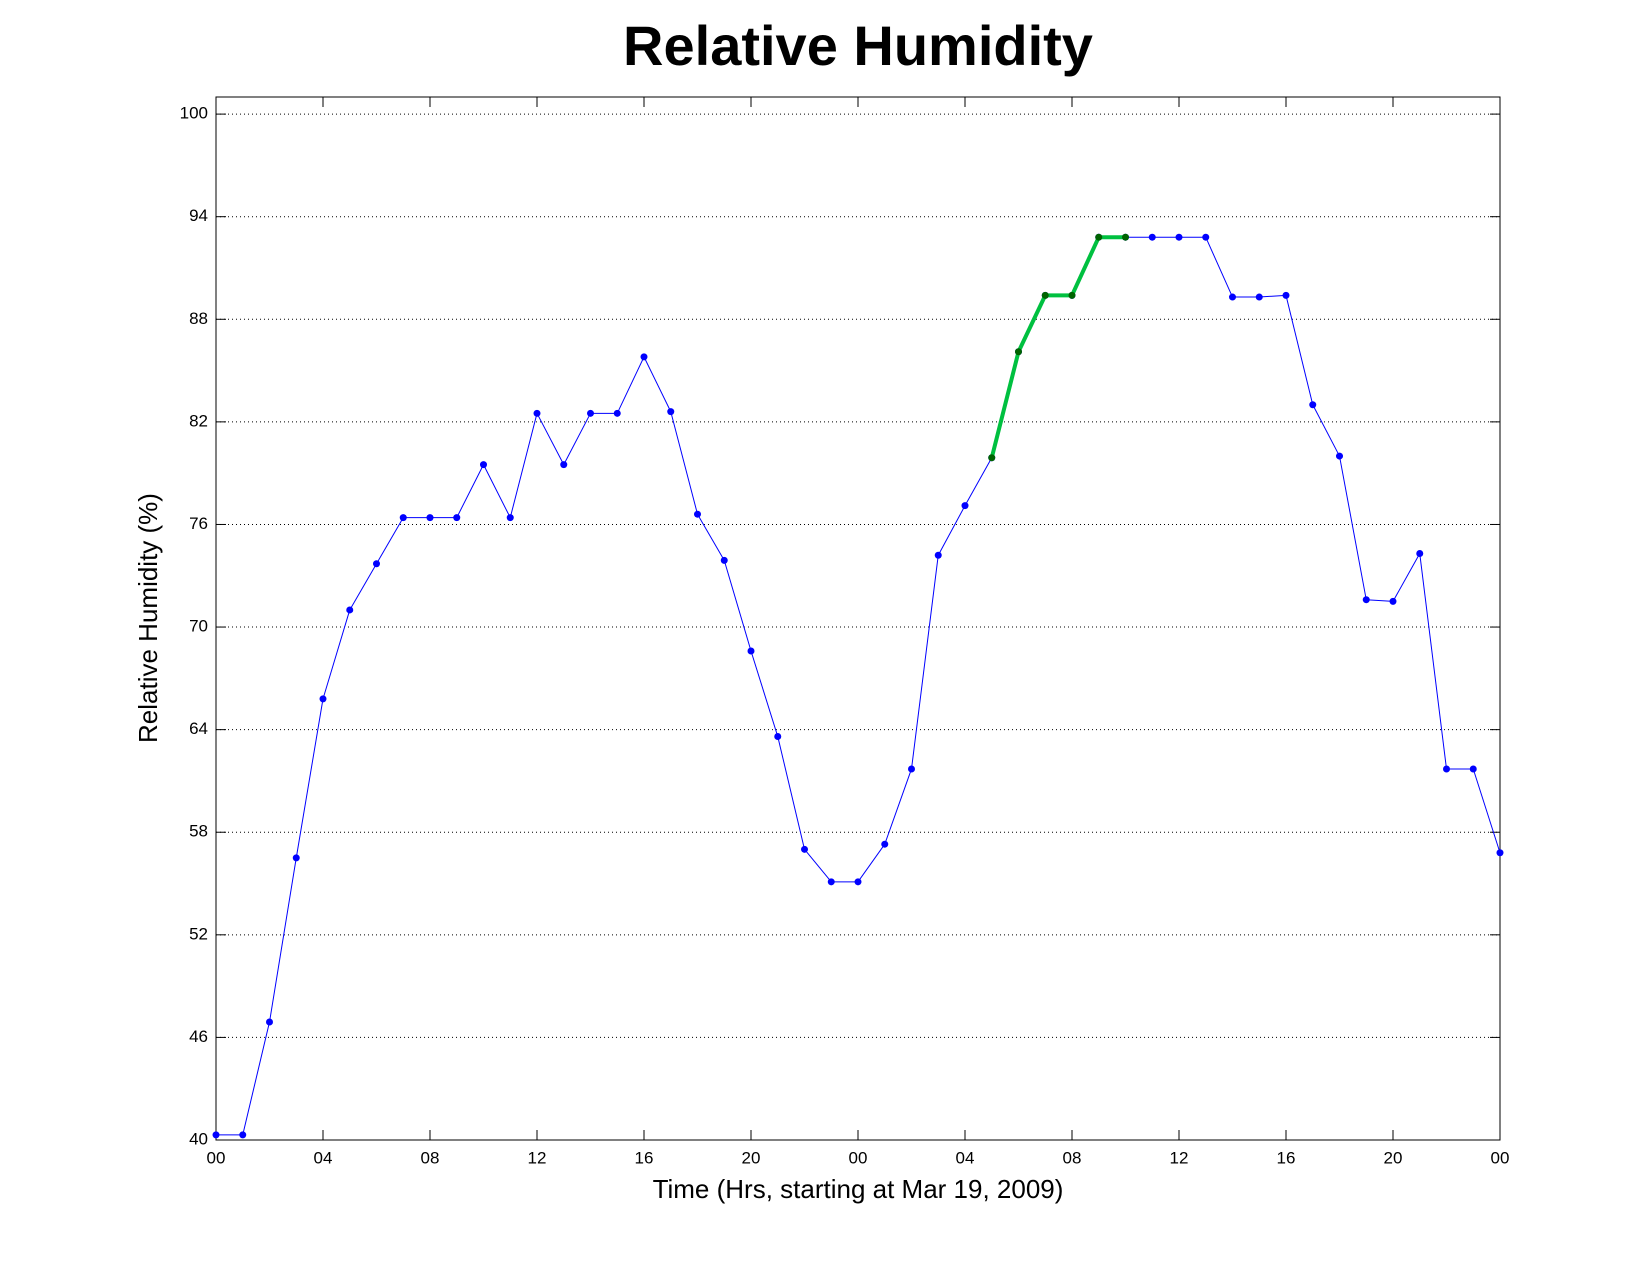 The image size is (1650, 1275). What do you see at coordinates (194, 113) in the screenshot?
I see `y-tick-label: 100` at bounding box center [194, 113].